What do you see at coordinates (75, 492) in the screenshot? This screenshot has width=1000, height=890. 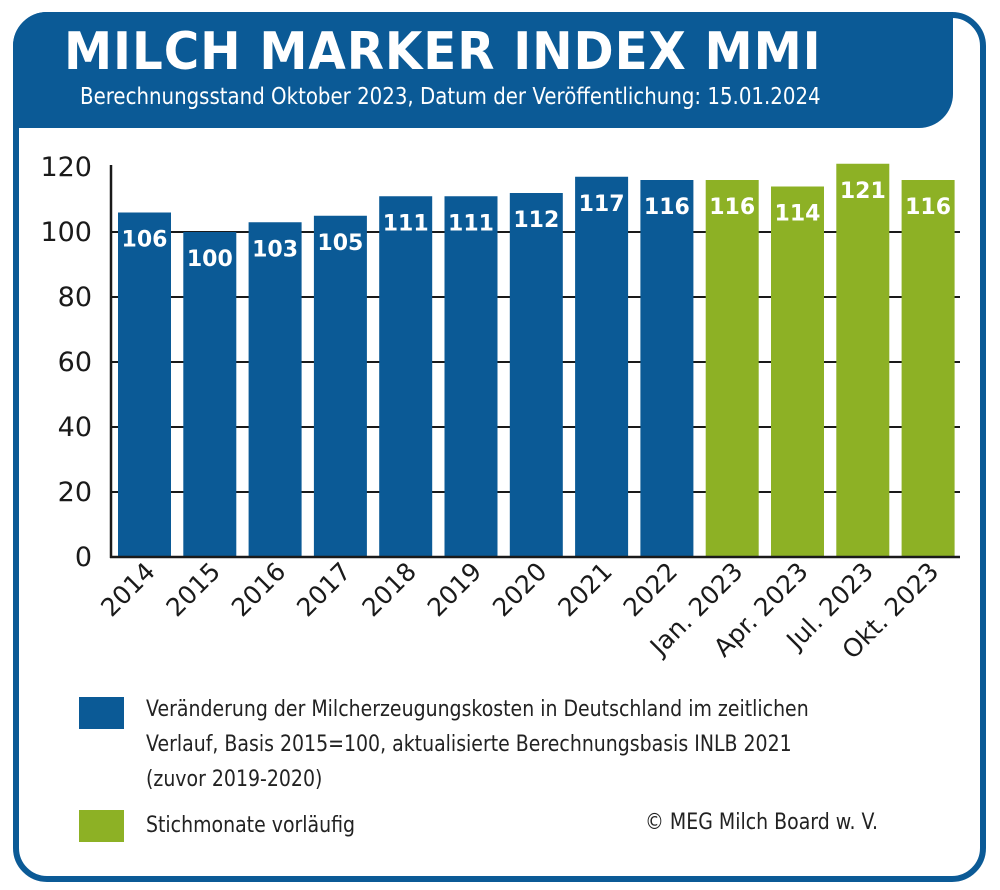 I see `y-tick-label: 20` at bounding box center [75, 492].